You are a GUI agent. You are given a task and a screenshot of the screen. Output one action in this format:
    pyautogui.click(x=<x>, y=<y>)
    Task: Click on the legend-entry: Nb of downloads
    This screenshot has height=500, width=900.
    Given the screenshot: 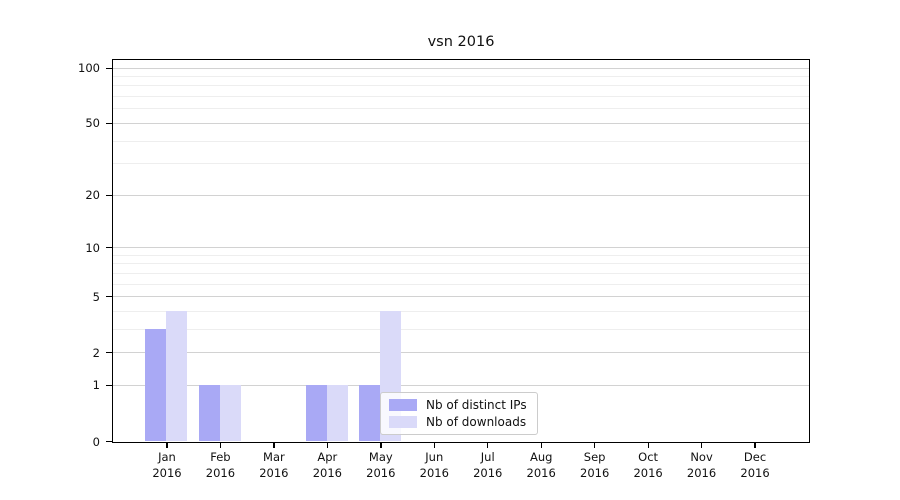 What is the action you would take?
    pyautogui.click(x=458, y=422)
    